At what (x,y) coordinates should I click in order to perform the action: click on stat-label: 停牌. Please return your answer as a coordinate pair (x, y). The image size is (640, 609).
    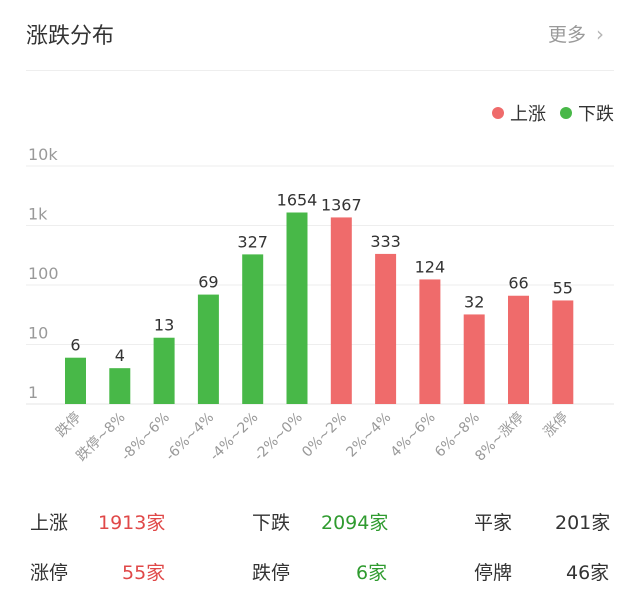
    Looking at the image, I should click on (493, 573).